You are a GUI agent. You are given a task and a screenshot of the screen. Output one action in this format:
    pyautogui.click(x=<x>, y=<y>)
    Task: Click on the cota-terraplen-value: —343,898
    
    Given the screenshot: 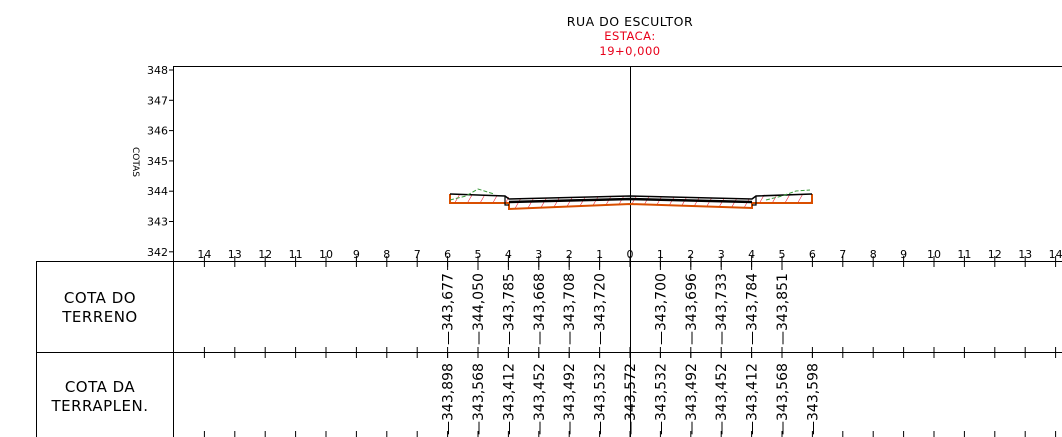 What is the action you would take?
    pyautogui.click(x=449, y=399)
    